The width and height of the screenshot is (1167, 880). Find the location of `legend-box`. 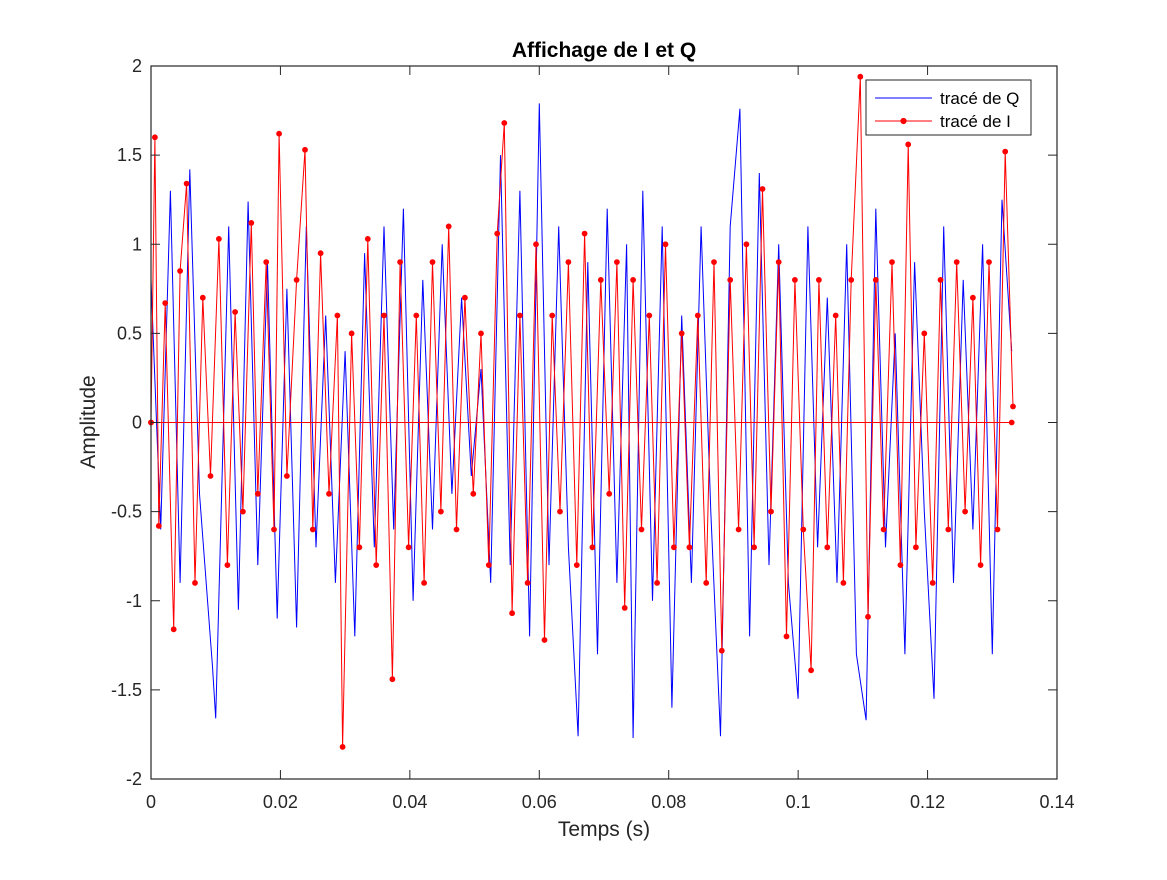

legend-box is located at coordinates (948, 107).